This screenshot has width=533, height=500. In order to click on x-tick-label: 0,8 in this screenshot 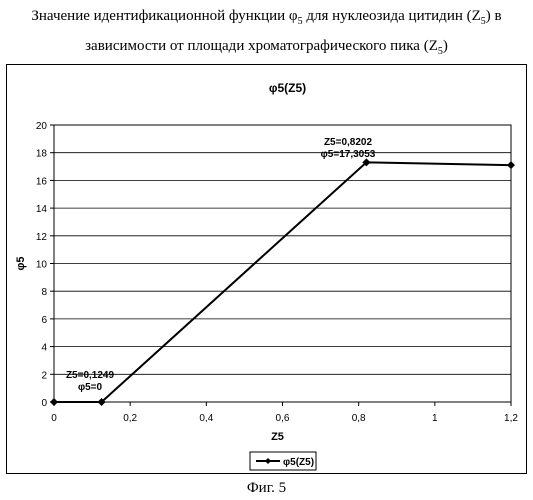, I will do `click(359, 418)`.